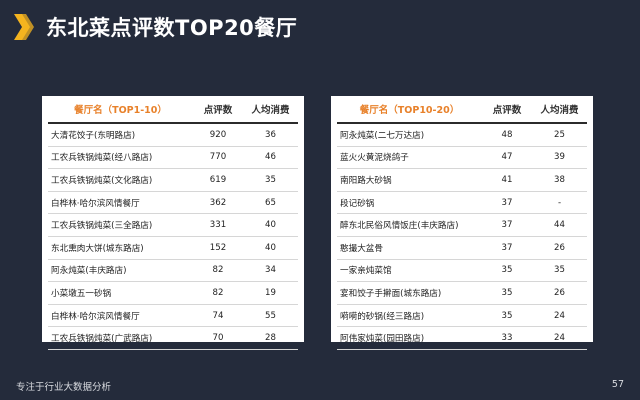  What do you see at coordinates (559, 203) in the screenshot?
I see `cell-avg-price: -` at bounding box center [559, 203].